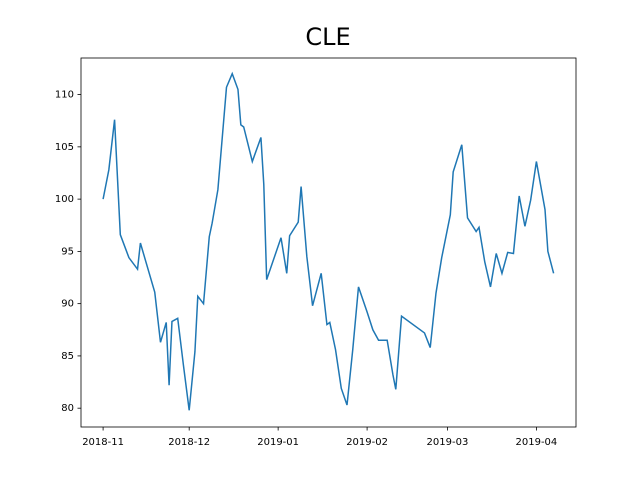 This screenshot has width=640, height=484. What do you see at coordinates (67, 408) in the screenshot?
I see `y-tick-label: 80` at bounding box center [67, 408].